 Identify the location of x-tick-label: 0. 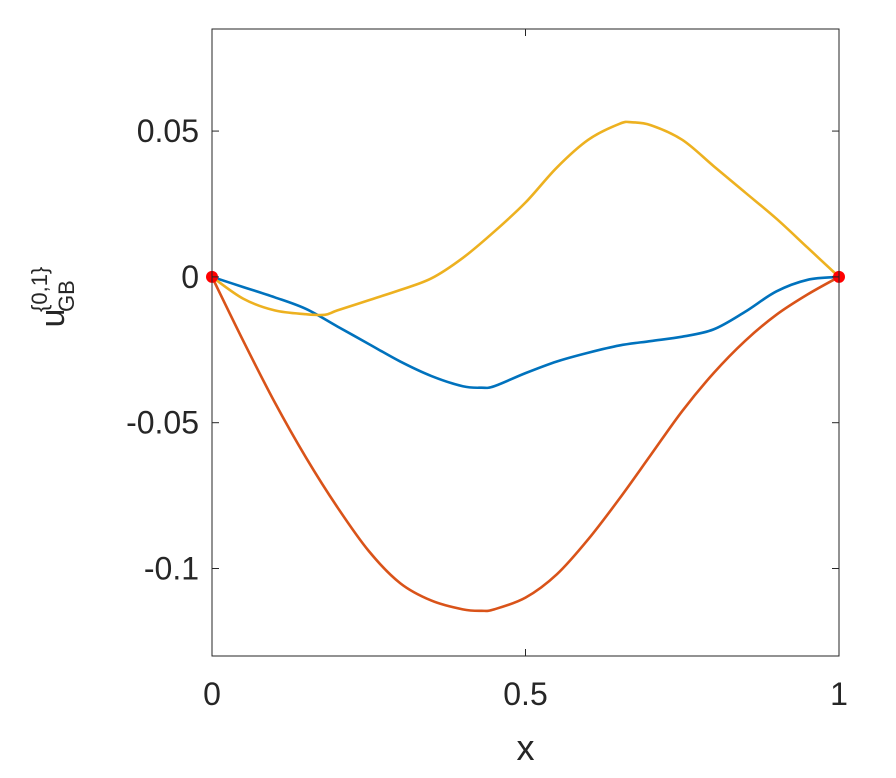
(212, 694).